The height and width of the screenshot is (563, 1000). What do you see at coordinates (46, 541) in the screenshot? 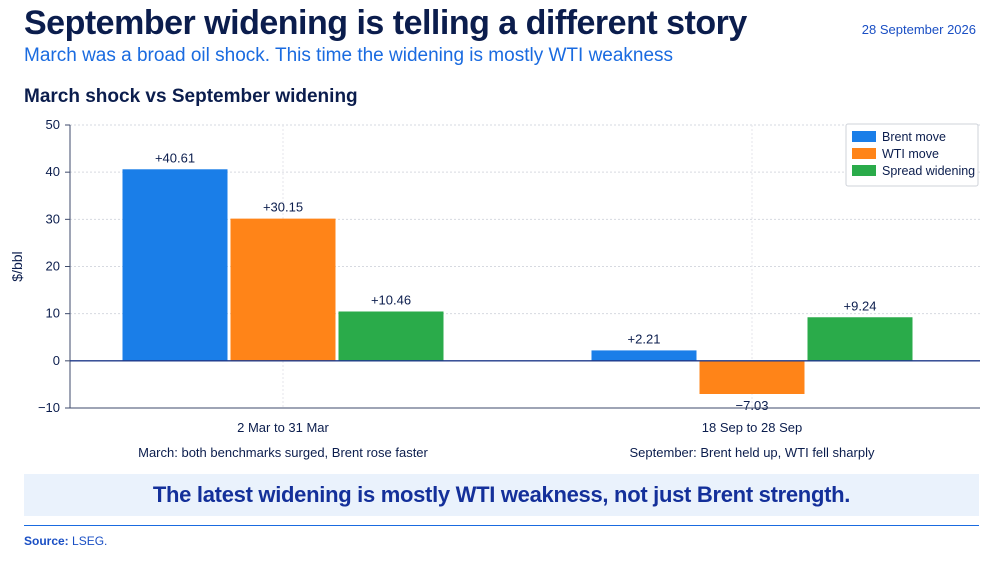
I see `source-label: Source:` at bounding box center [46, 541].